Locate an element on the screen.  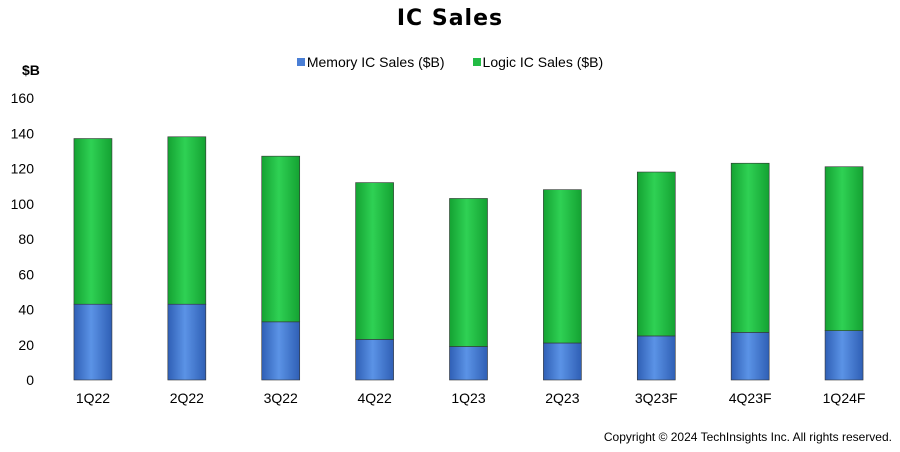
legend-item-logic: Logic IC Sales ($B) is located at coordinates (538, 62).